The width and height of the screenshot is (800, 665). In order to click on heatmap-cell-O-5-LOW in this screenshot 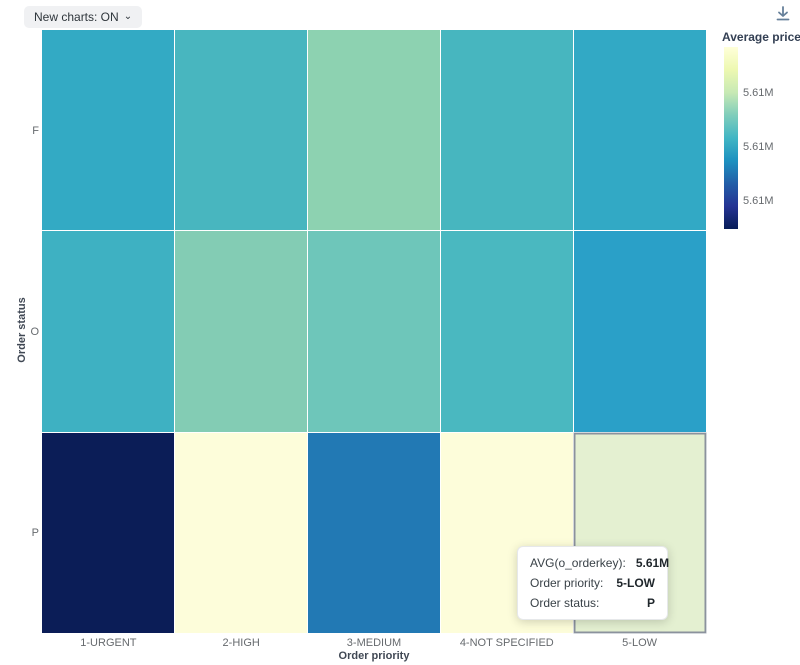, I will do `click(640, 331)`.